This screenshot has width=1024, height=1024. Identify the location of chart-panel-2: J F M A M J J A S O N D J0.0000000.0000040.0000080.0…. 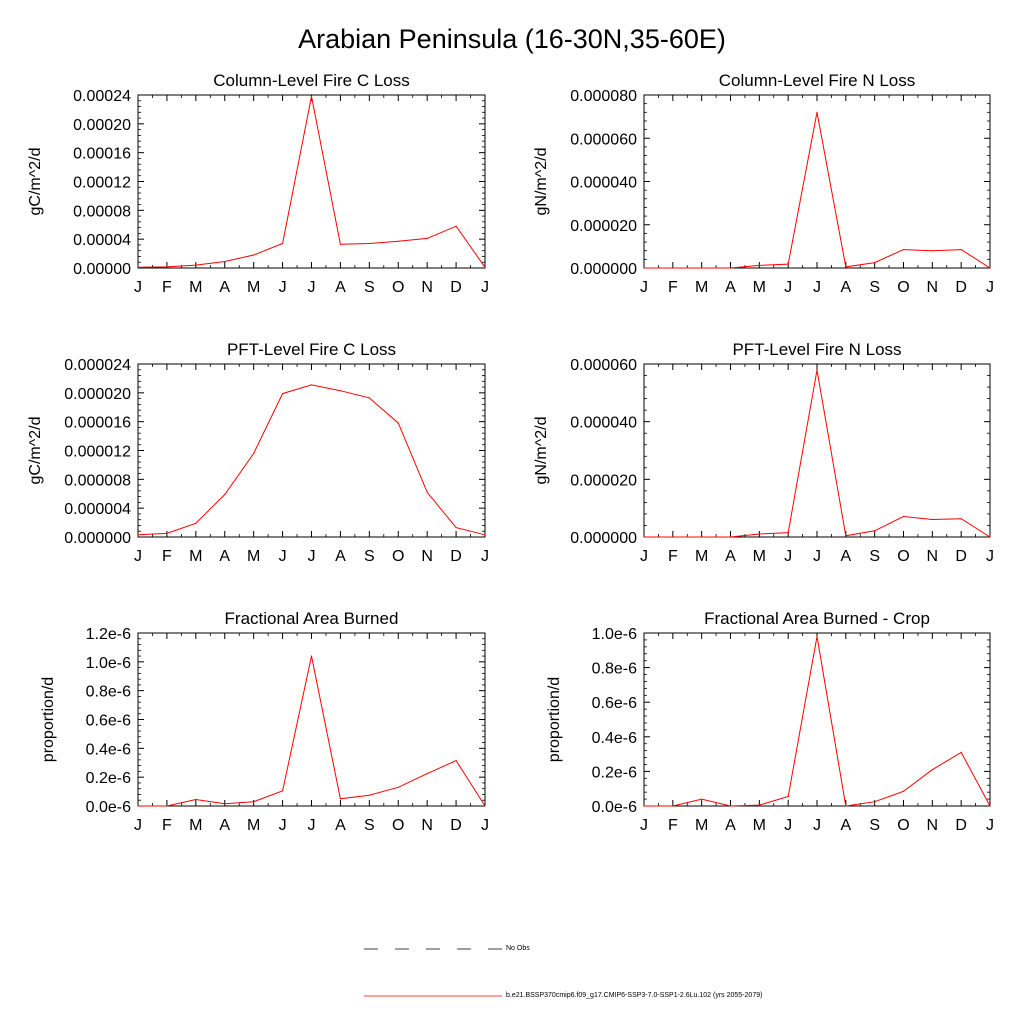
(258, 452).